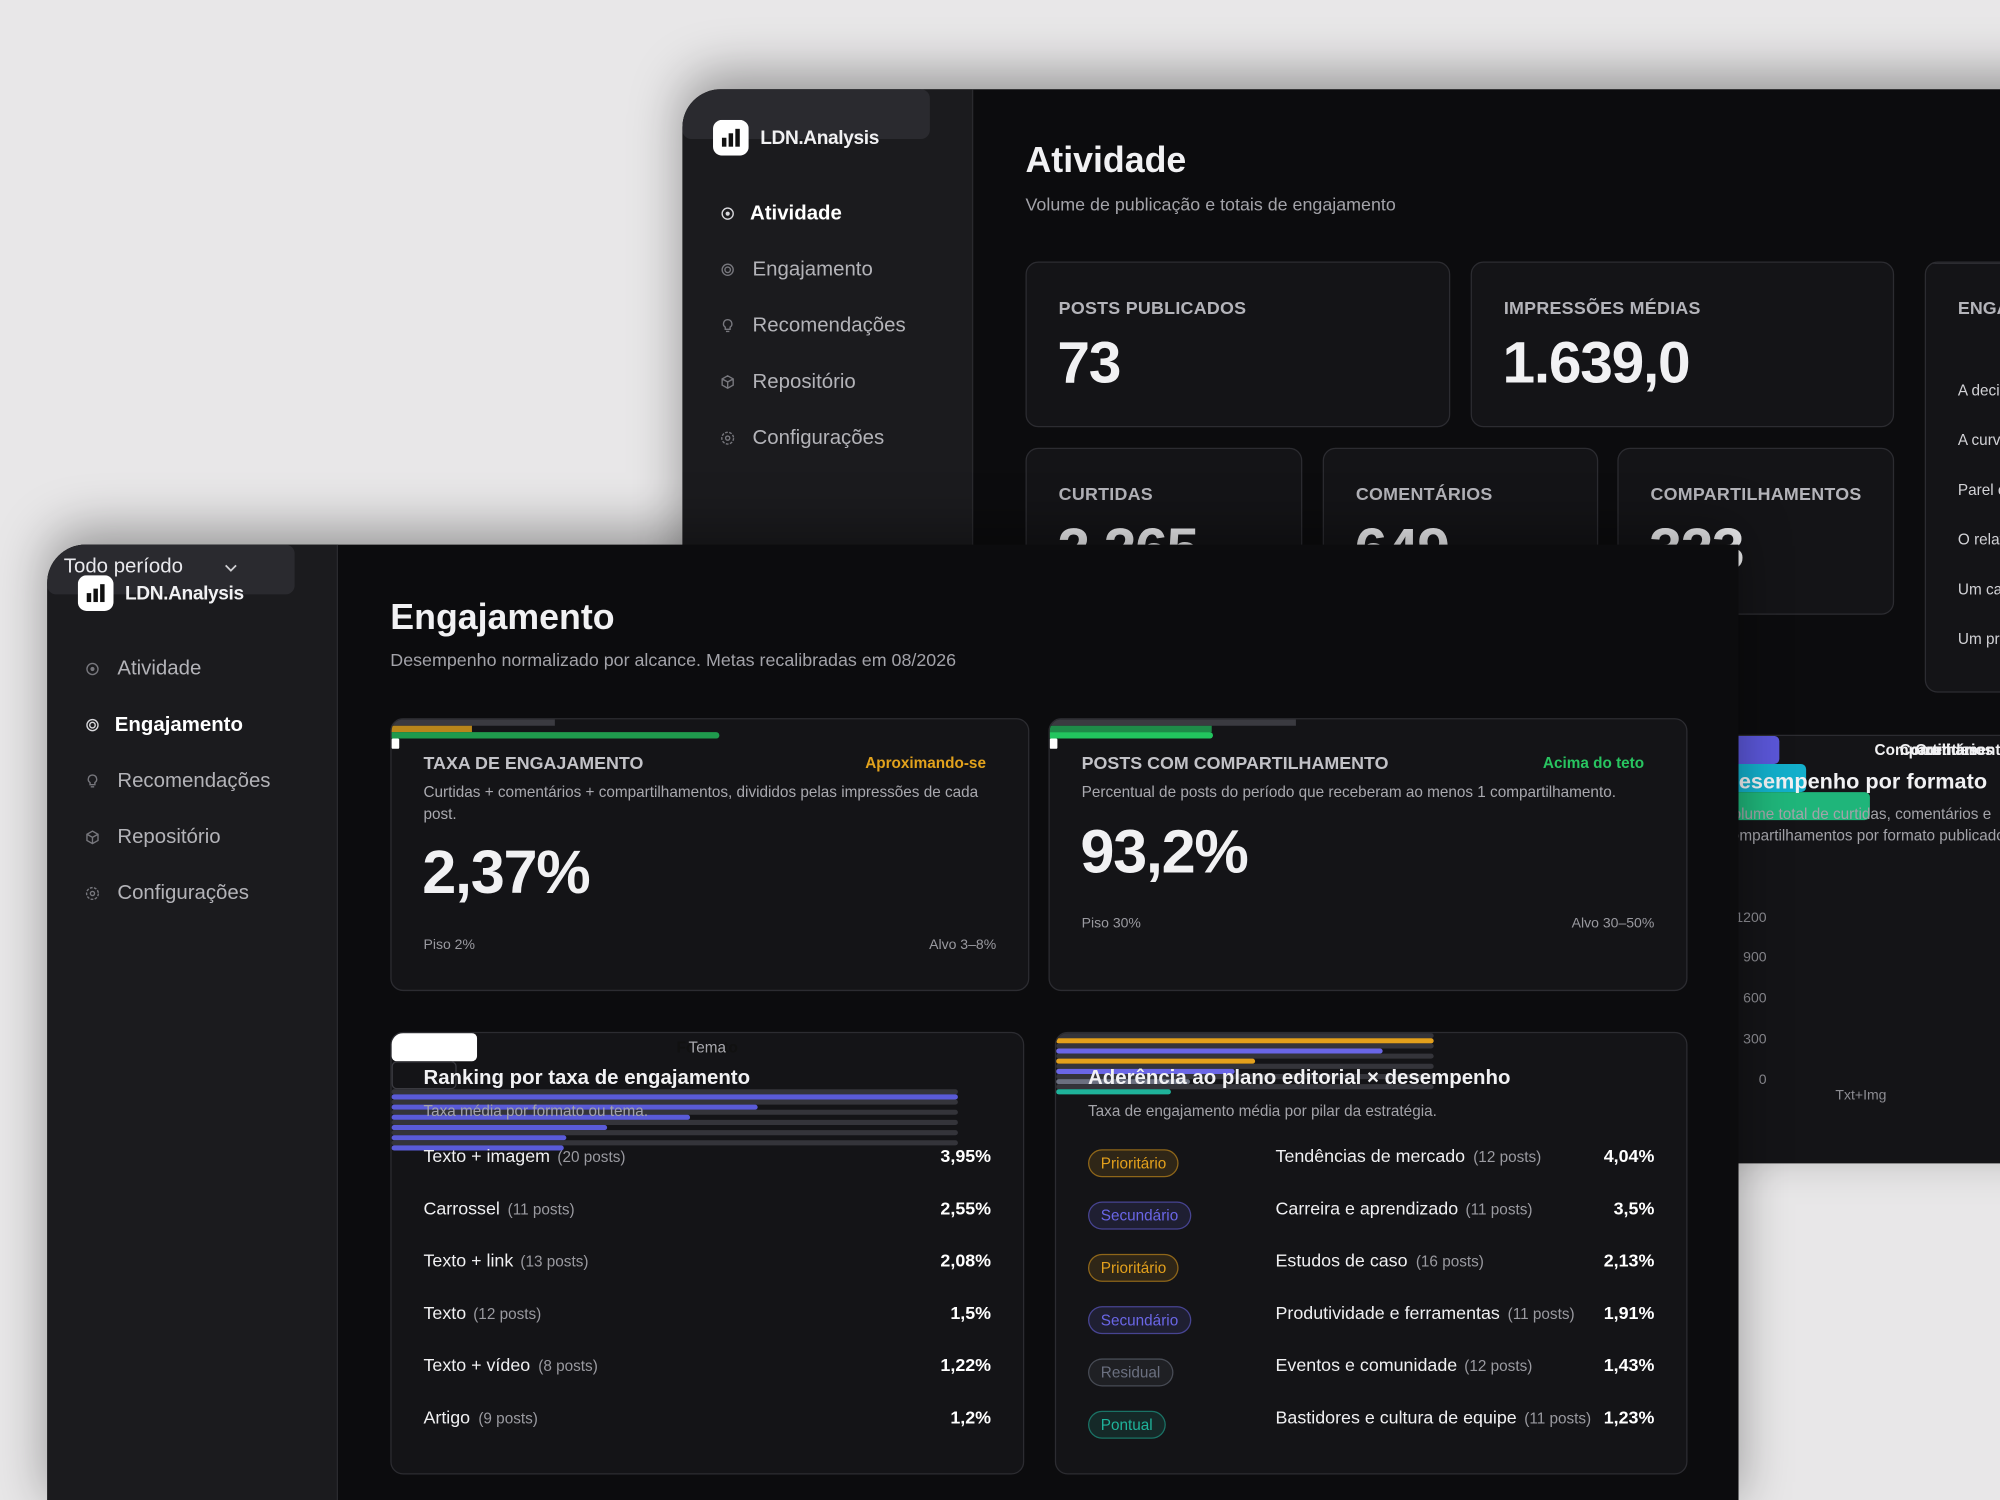  What do you see at coordinates (1629, 1364) in the screenshot?
I see `row-value: 1,43%` at bounding box center [1629, 1364].